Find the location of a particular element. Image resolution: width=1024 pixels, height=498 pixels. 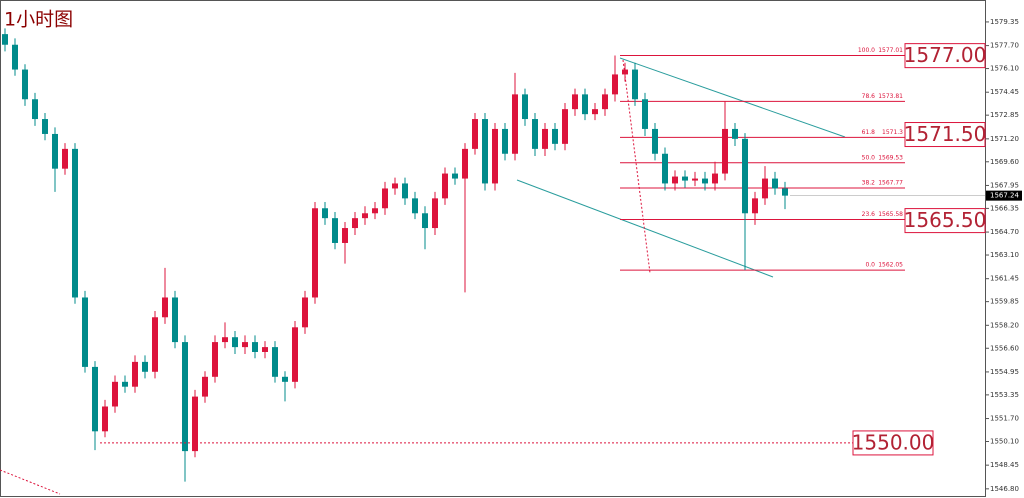

current-price-label: 1567.24 is located at coordinates (1004, 196).